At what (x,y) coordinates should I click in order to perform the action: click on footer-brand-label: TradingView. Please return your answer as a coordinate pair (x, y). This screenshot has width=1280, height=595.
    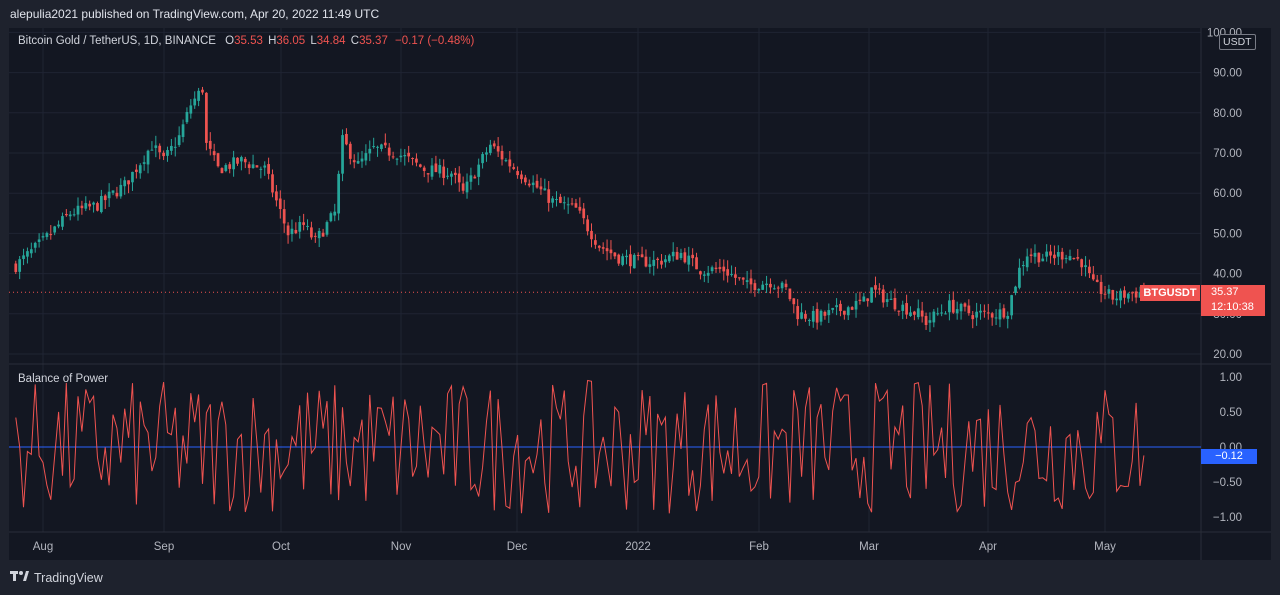
    Looking at the image, I should click on (68, 577).